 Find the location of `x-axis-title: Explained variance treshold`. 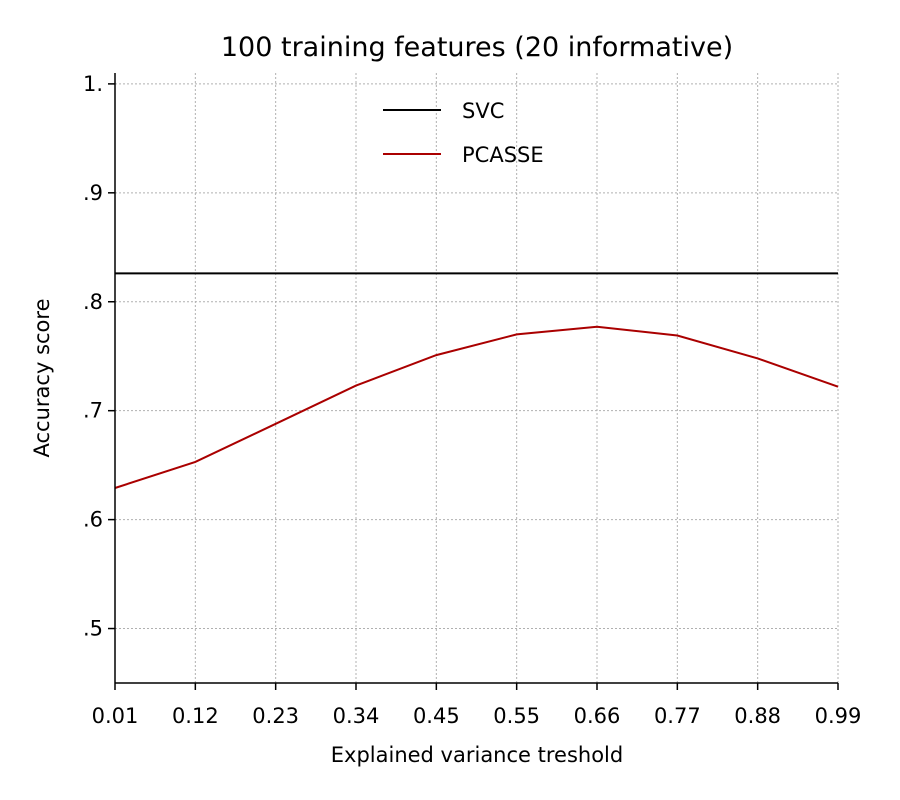

x-axis-title: Explained variance treshold is located at coordinates (477, 755).